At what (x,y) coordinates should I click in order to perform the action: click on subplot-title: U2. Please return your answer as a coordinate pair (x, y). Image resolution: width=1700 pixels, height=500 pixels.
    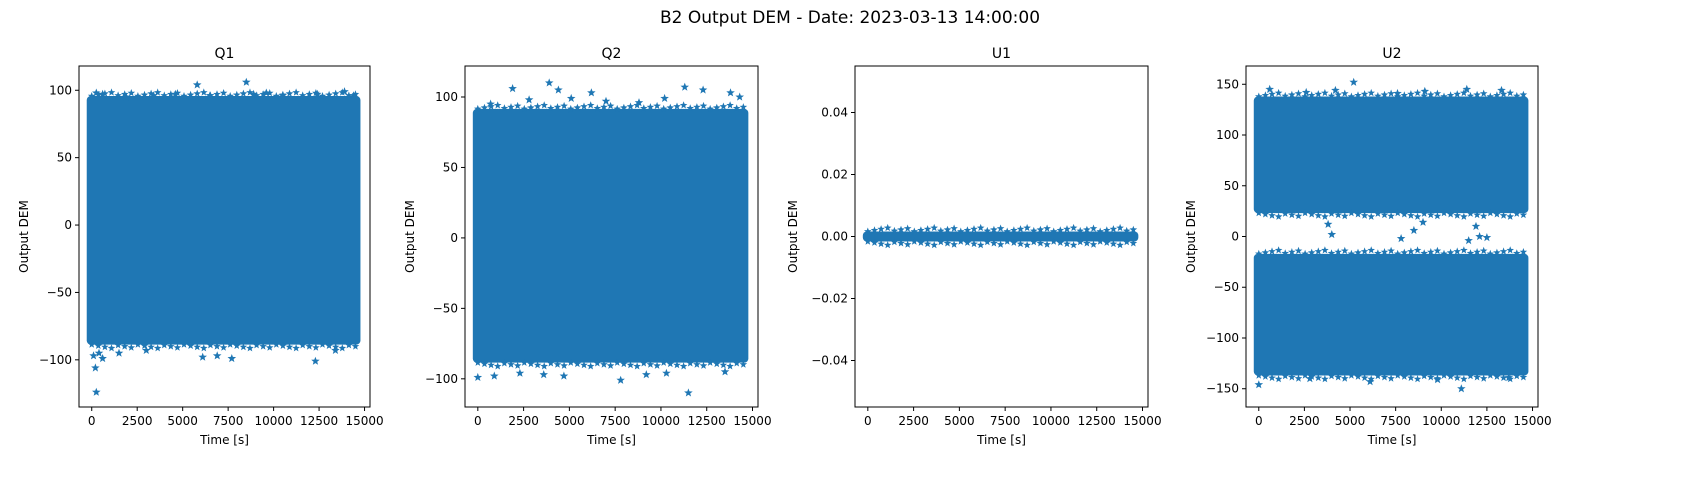
    Looking at the image, I should click on (1391, 54).